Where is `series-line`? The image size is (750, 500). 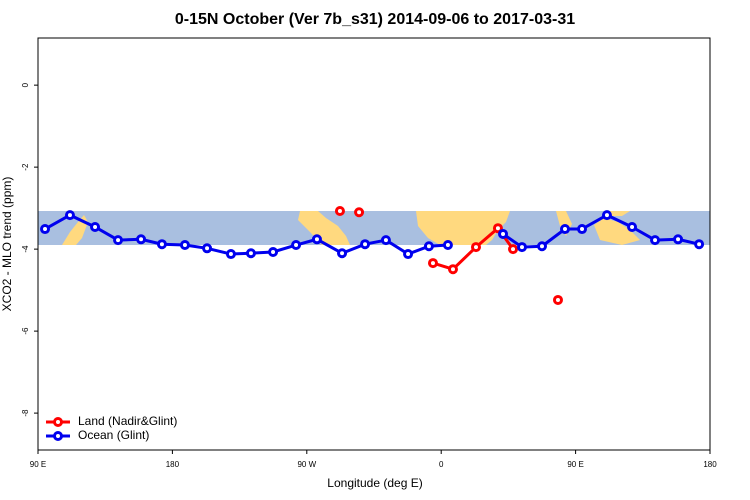 series-line is located at coordinates (601, 231).